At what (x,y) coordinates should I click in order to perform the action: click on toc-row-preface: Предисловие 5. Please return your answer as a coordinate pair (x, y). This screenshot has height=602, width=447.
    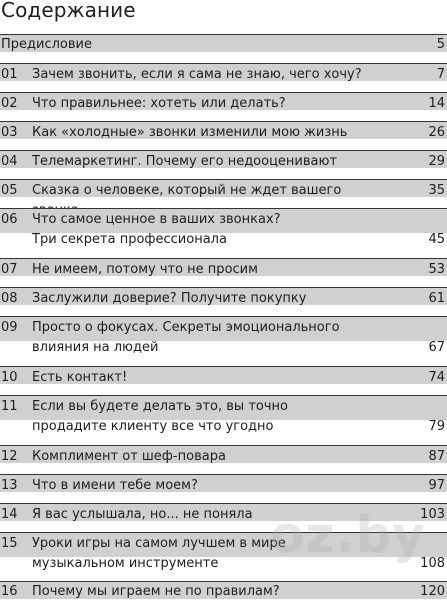
    Looking at the image, I should click on (223, 44).